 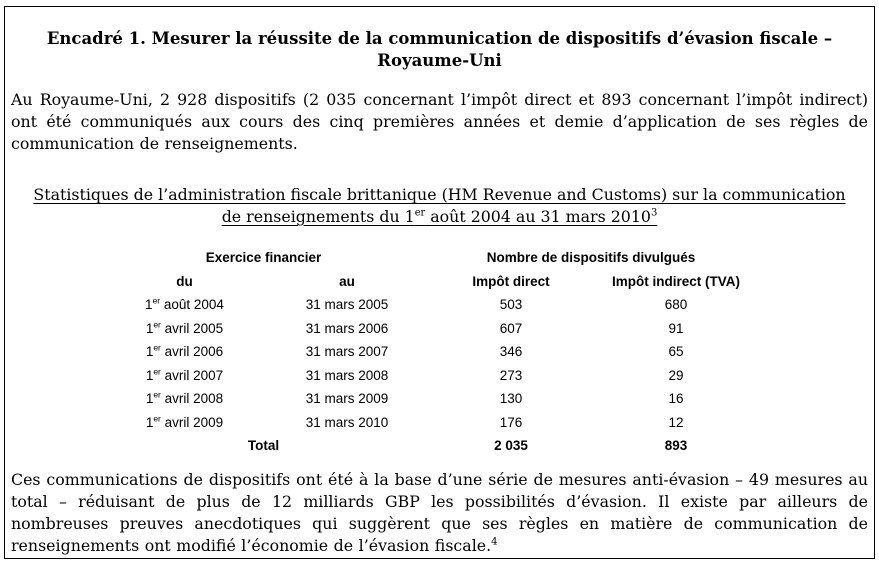 What do you see at coordinates (676, 305) in the screenshot?
I see `cell-indirect: 680` at bounding box center [676, 305].